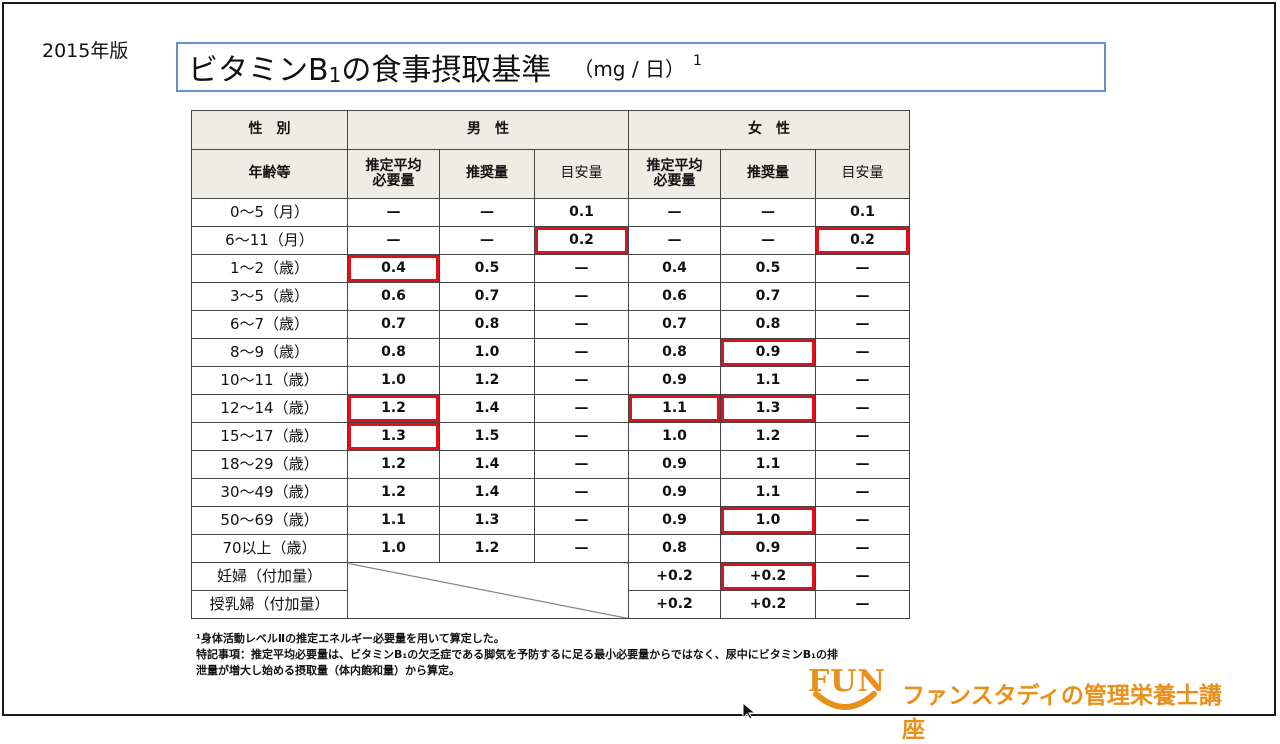 This screenshot has height=744, width=1280. I want to click on age-cell: 8〜9（歳）, so click(269, 352).